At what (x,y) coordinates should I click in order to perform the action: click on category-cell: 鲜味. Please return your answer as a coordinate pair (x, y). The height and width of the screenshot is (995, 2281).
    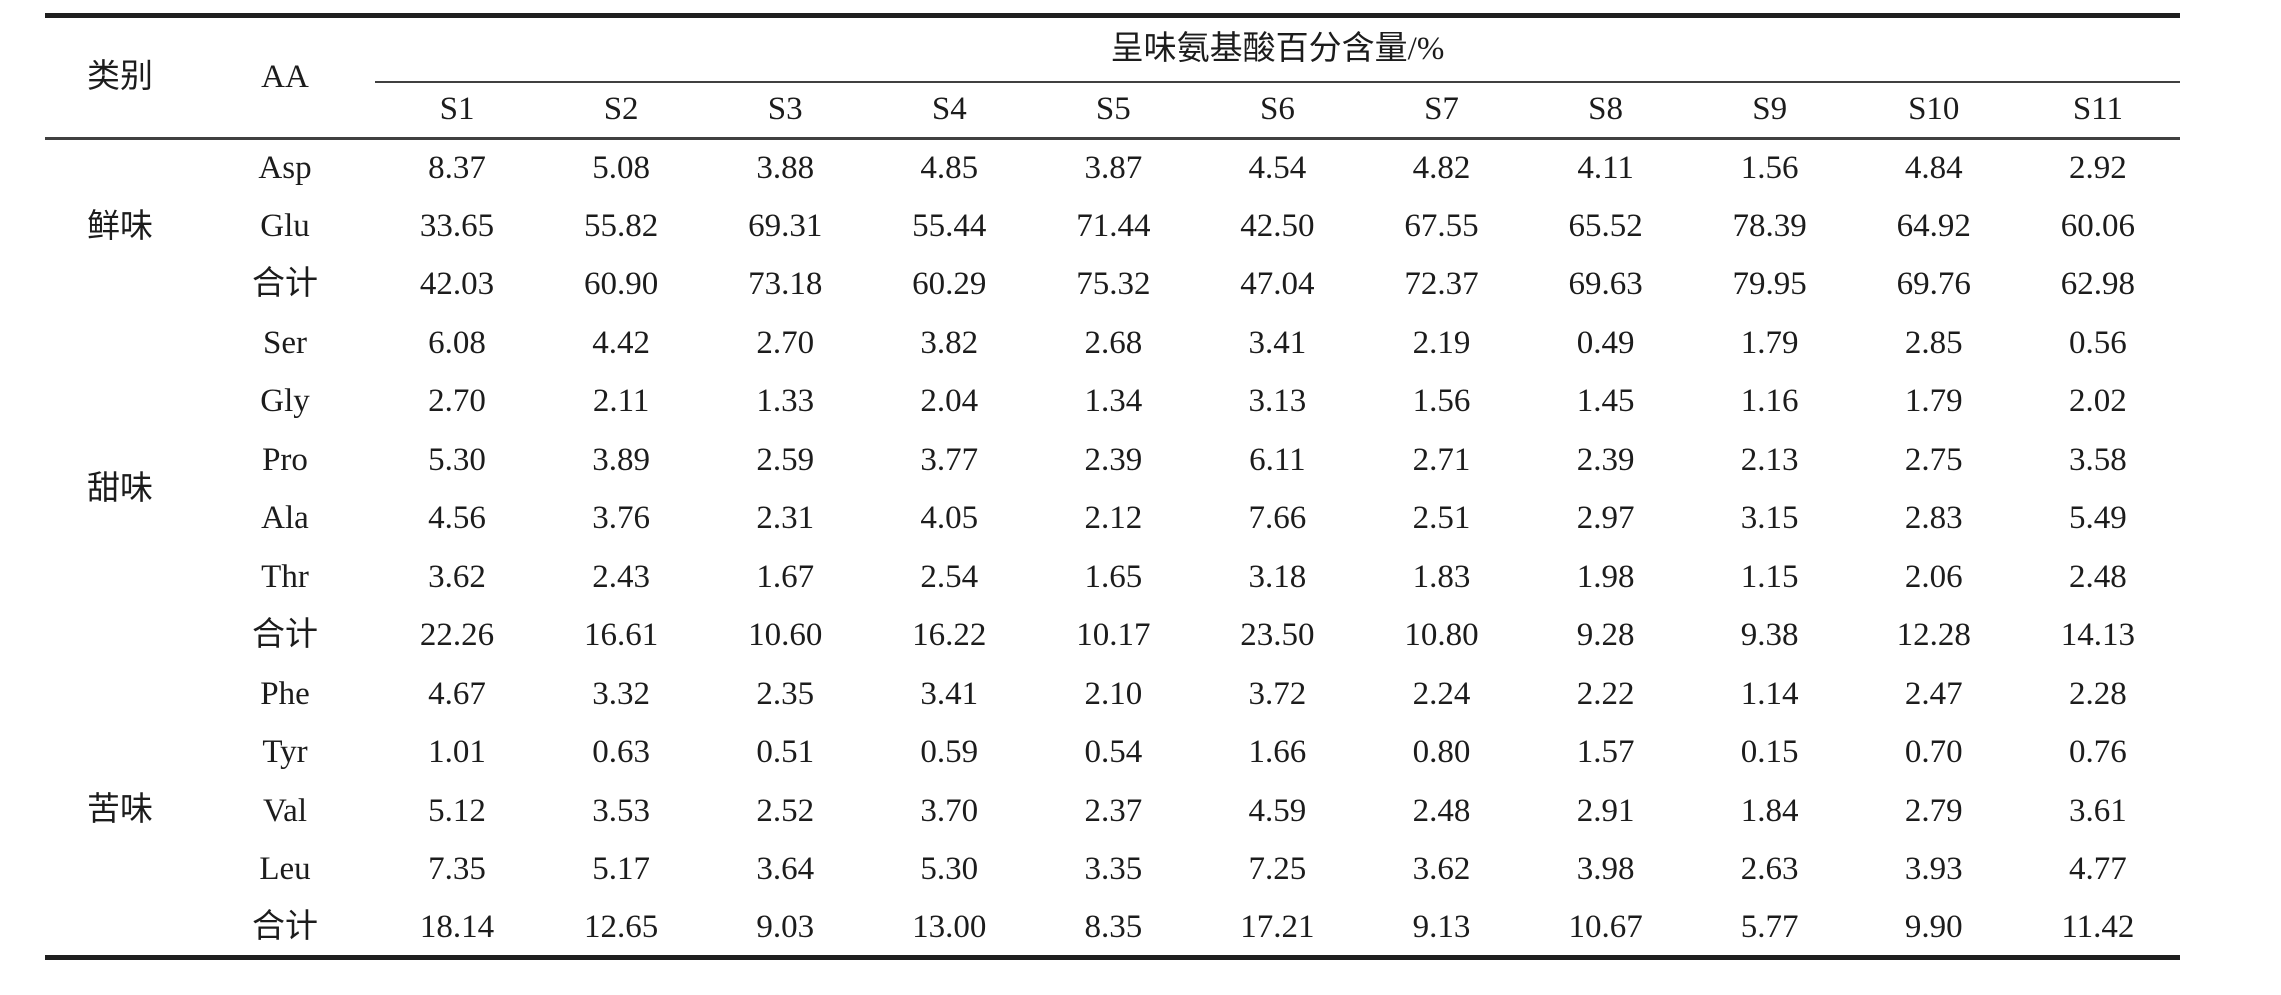
    Looking at the image, I should click on (120, 226).